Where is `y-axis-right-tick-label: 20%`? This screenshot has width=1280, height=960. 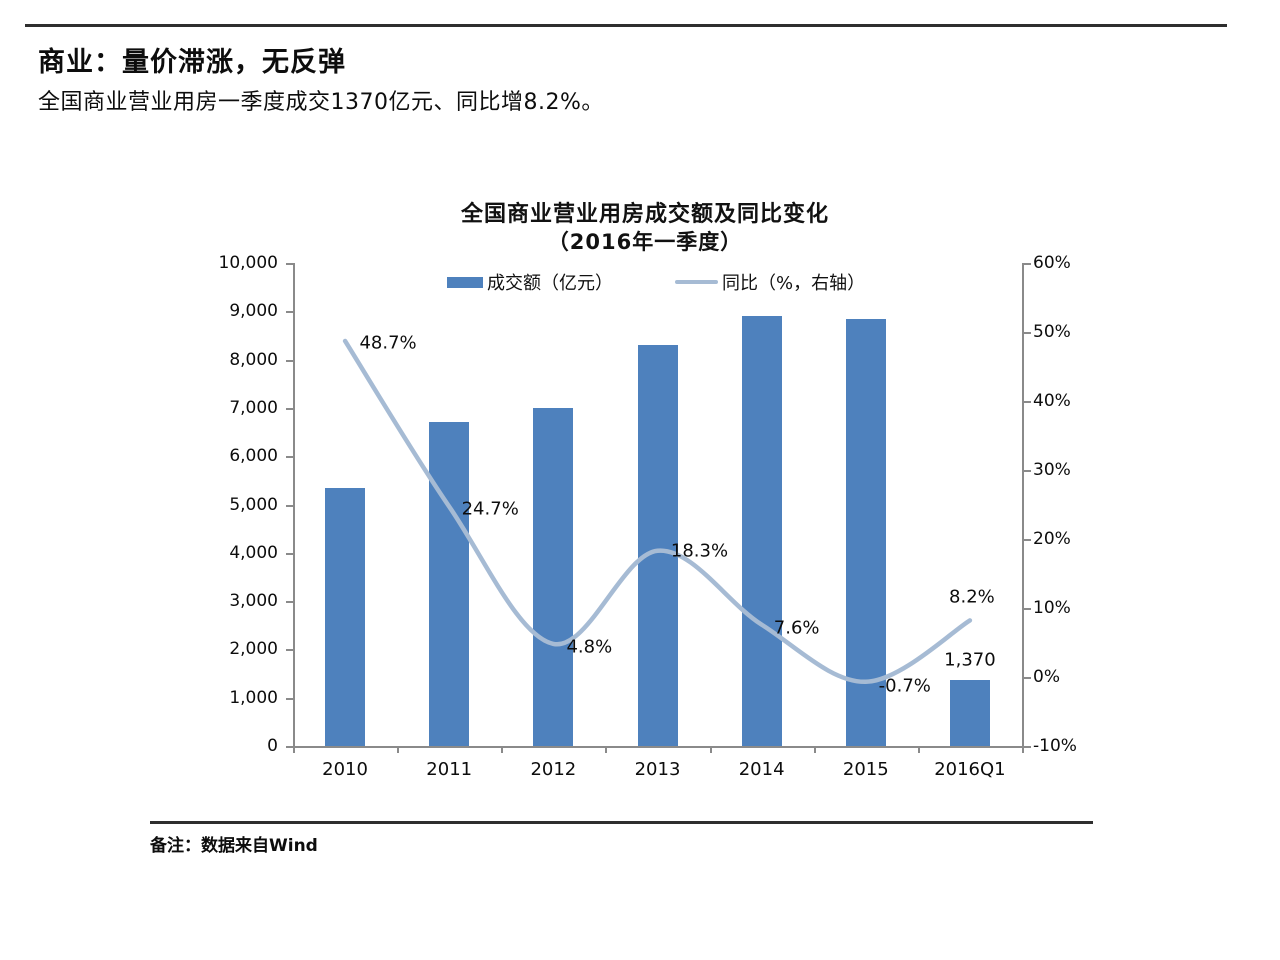
y-axis-right-tick-label: 20% is located at coordinates (1052, 539).